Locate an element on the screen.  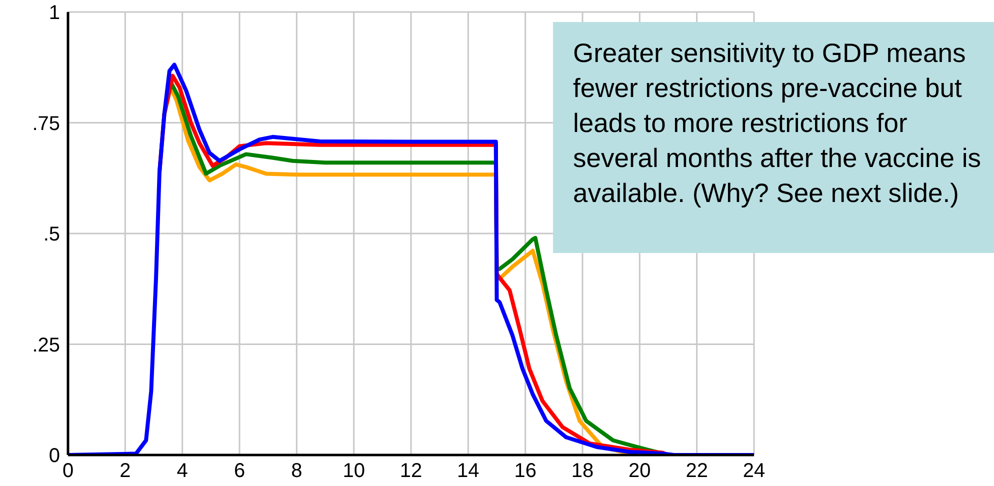
x-tick-label: 18 is located at coordinates (582, 471).